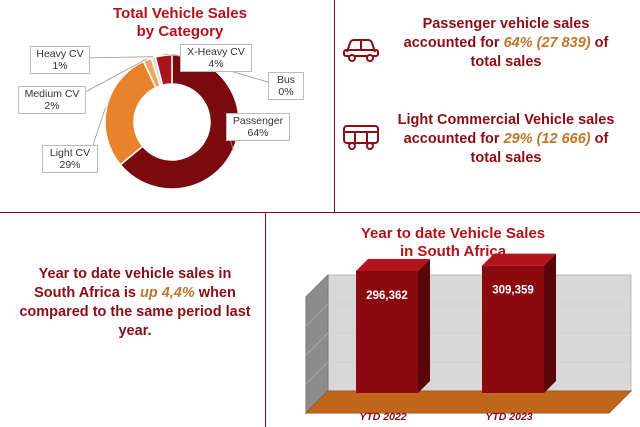  What do you see at coordinates (601, 139) in the screenshot?
I see `lcv-stat-suffix: of` at bounding box center [601, 139].